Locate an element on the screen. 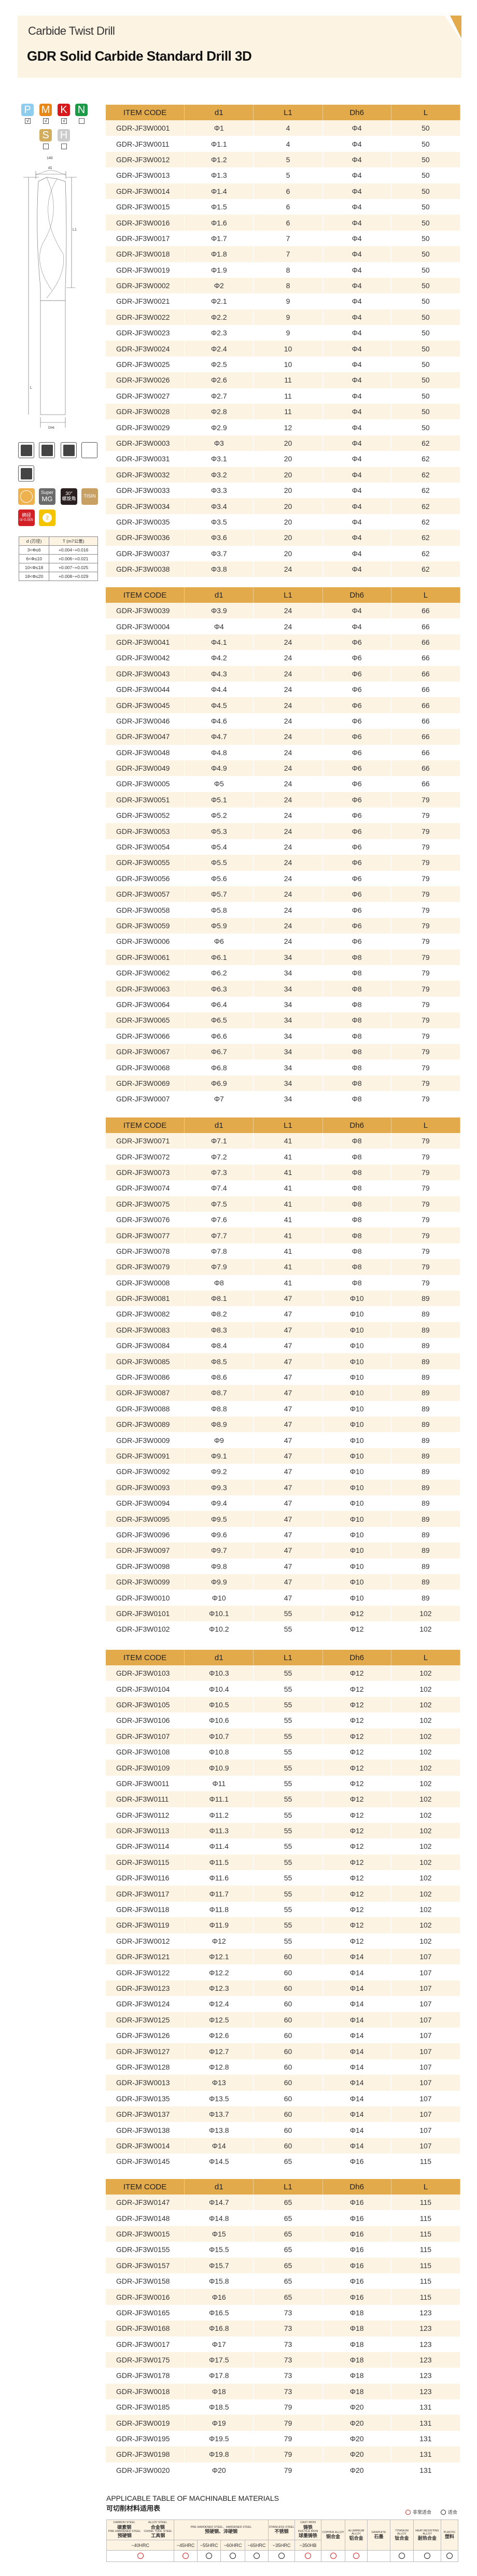  table-row: GDR-JF3W0198 Φ19.8 79 Φ20 131 is located at coordinates (283, 2454).